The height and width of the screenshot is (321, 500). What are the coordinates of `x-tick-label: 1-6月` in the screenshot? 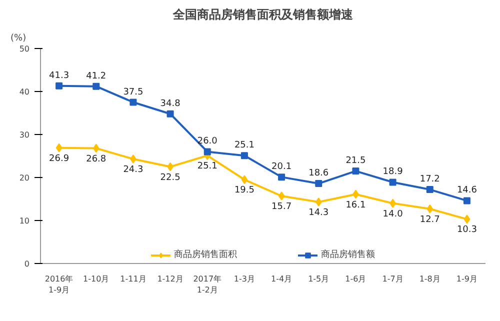 It's located at (355, 279).